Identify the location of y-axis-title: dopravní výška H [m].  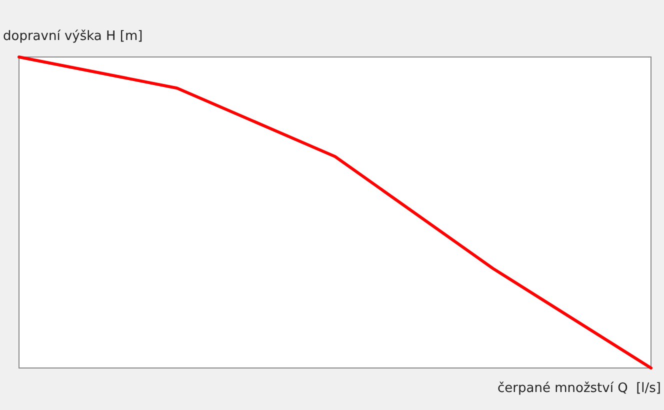
(73, 36).